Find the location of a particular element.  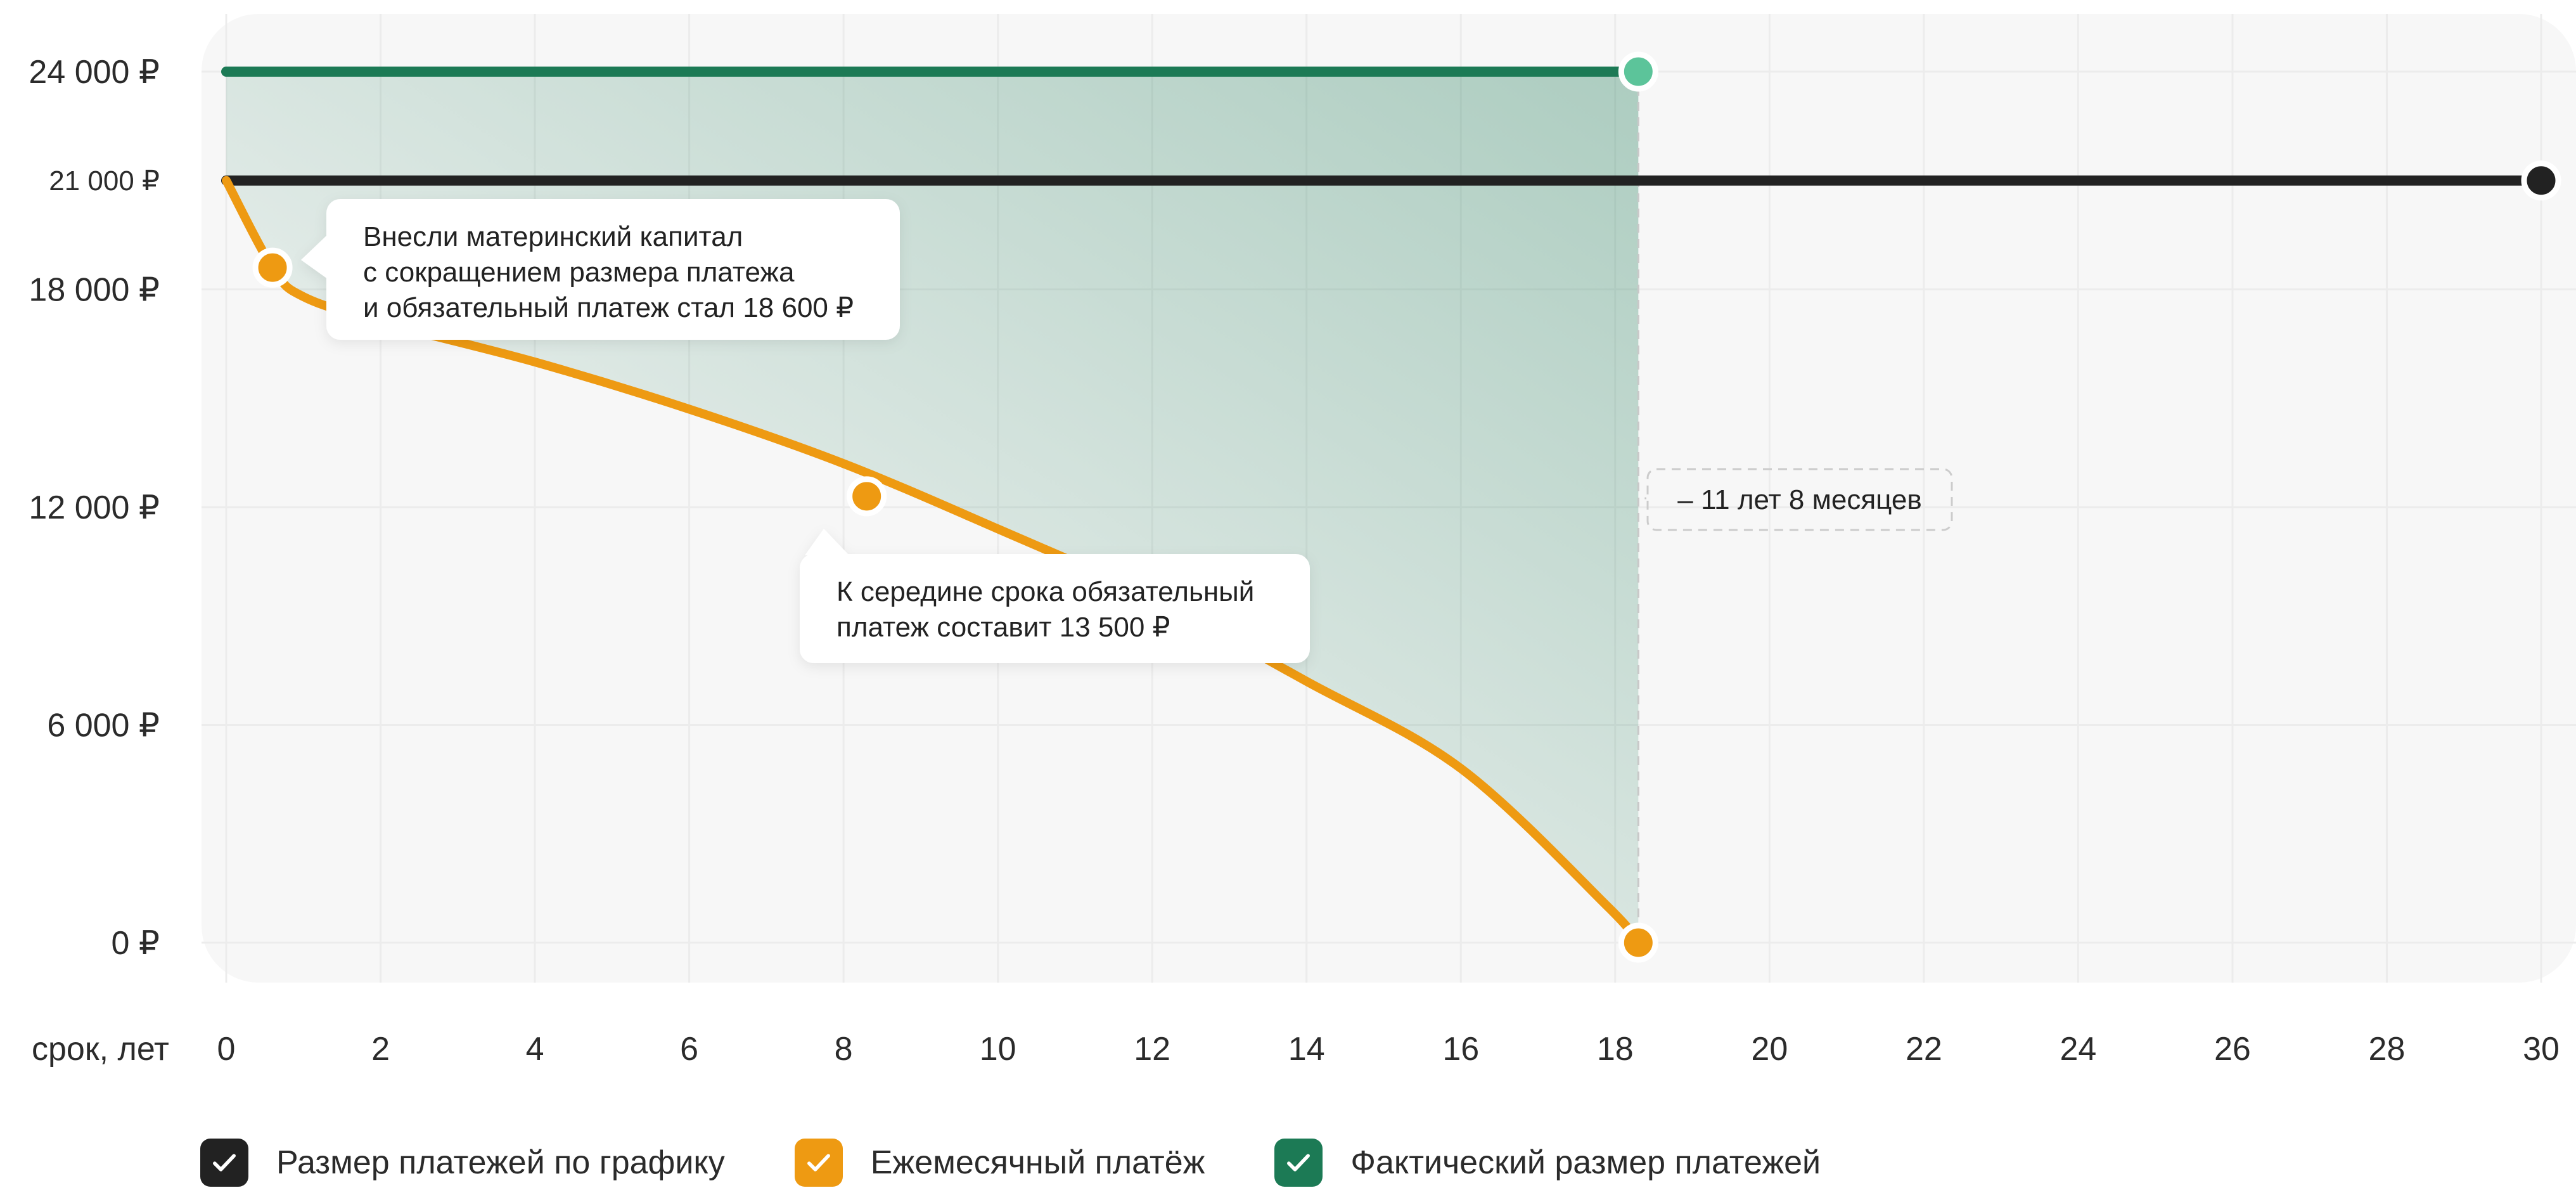

y-tick-label: 6 000 ₽ is located at coordinates (103, 725).